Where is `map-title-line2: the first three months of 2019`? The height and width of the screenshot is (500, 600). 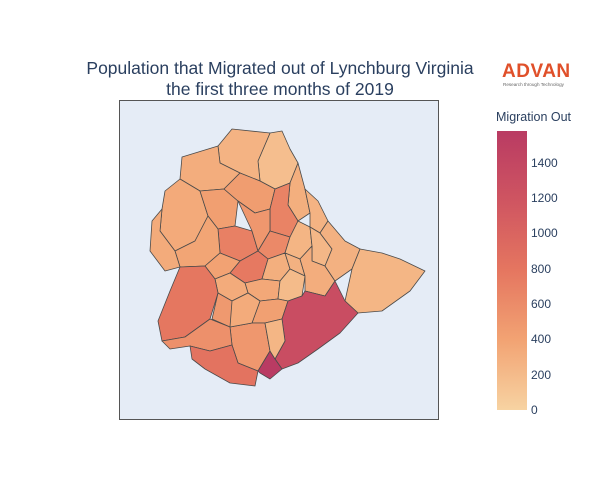 map-title-line2: the first three months of 2019 is located at coordinates (280, 89).